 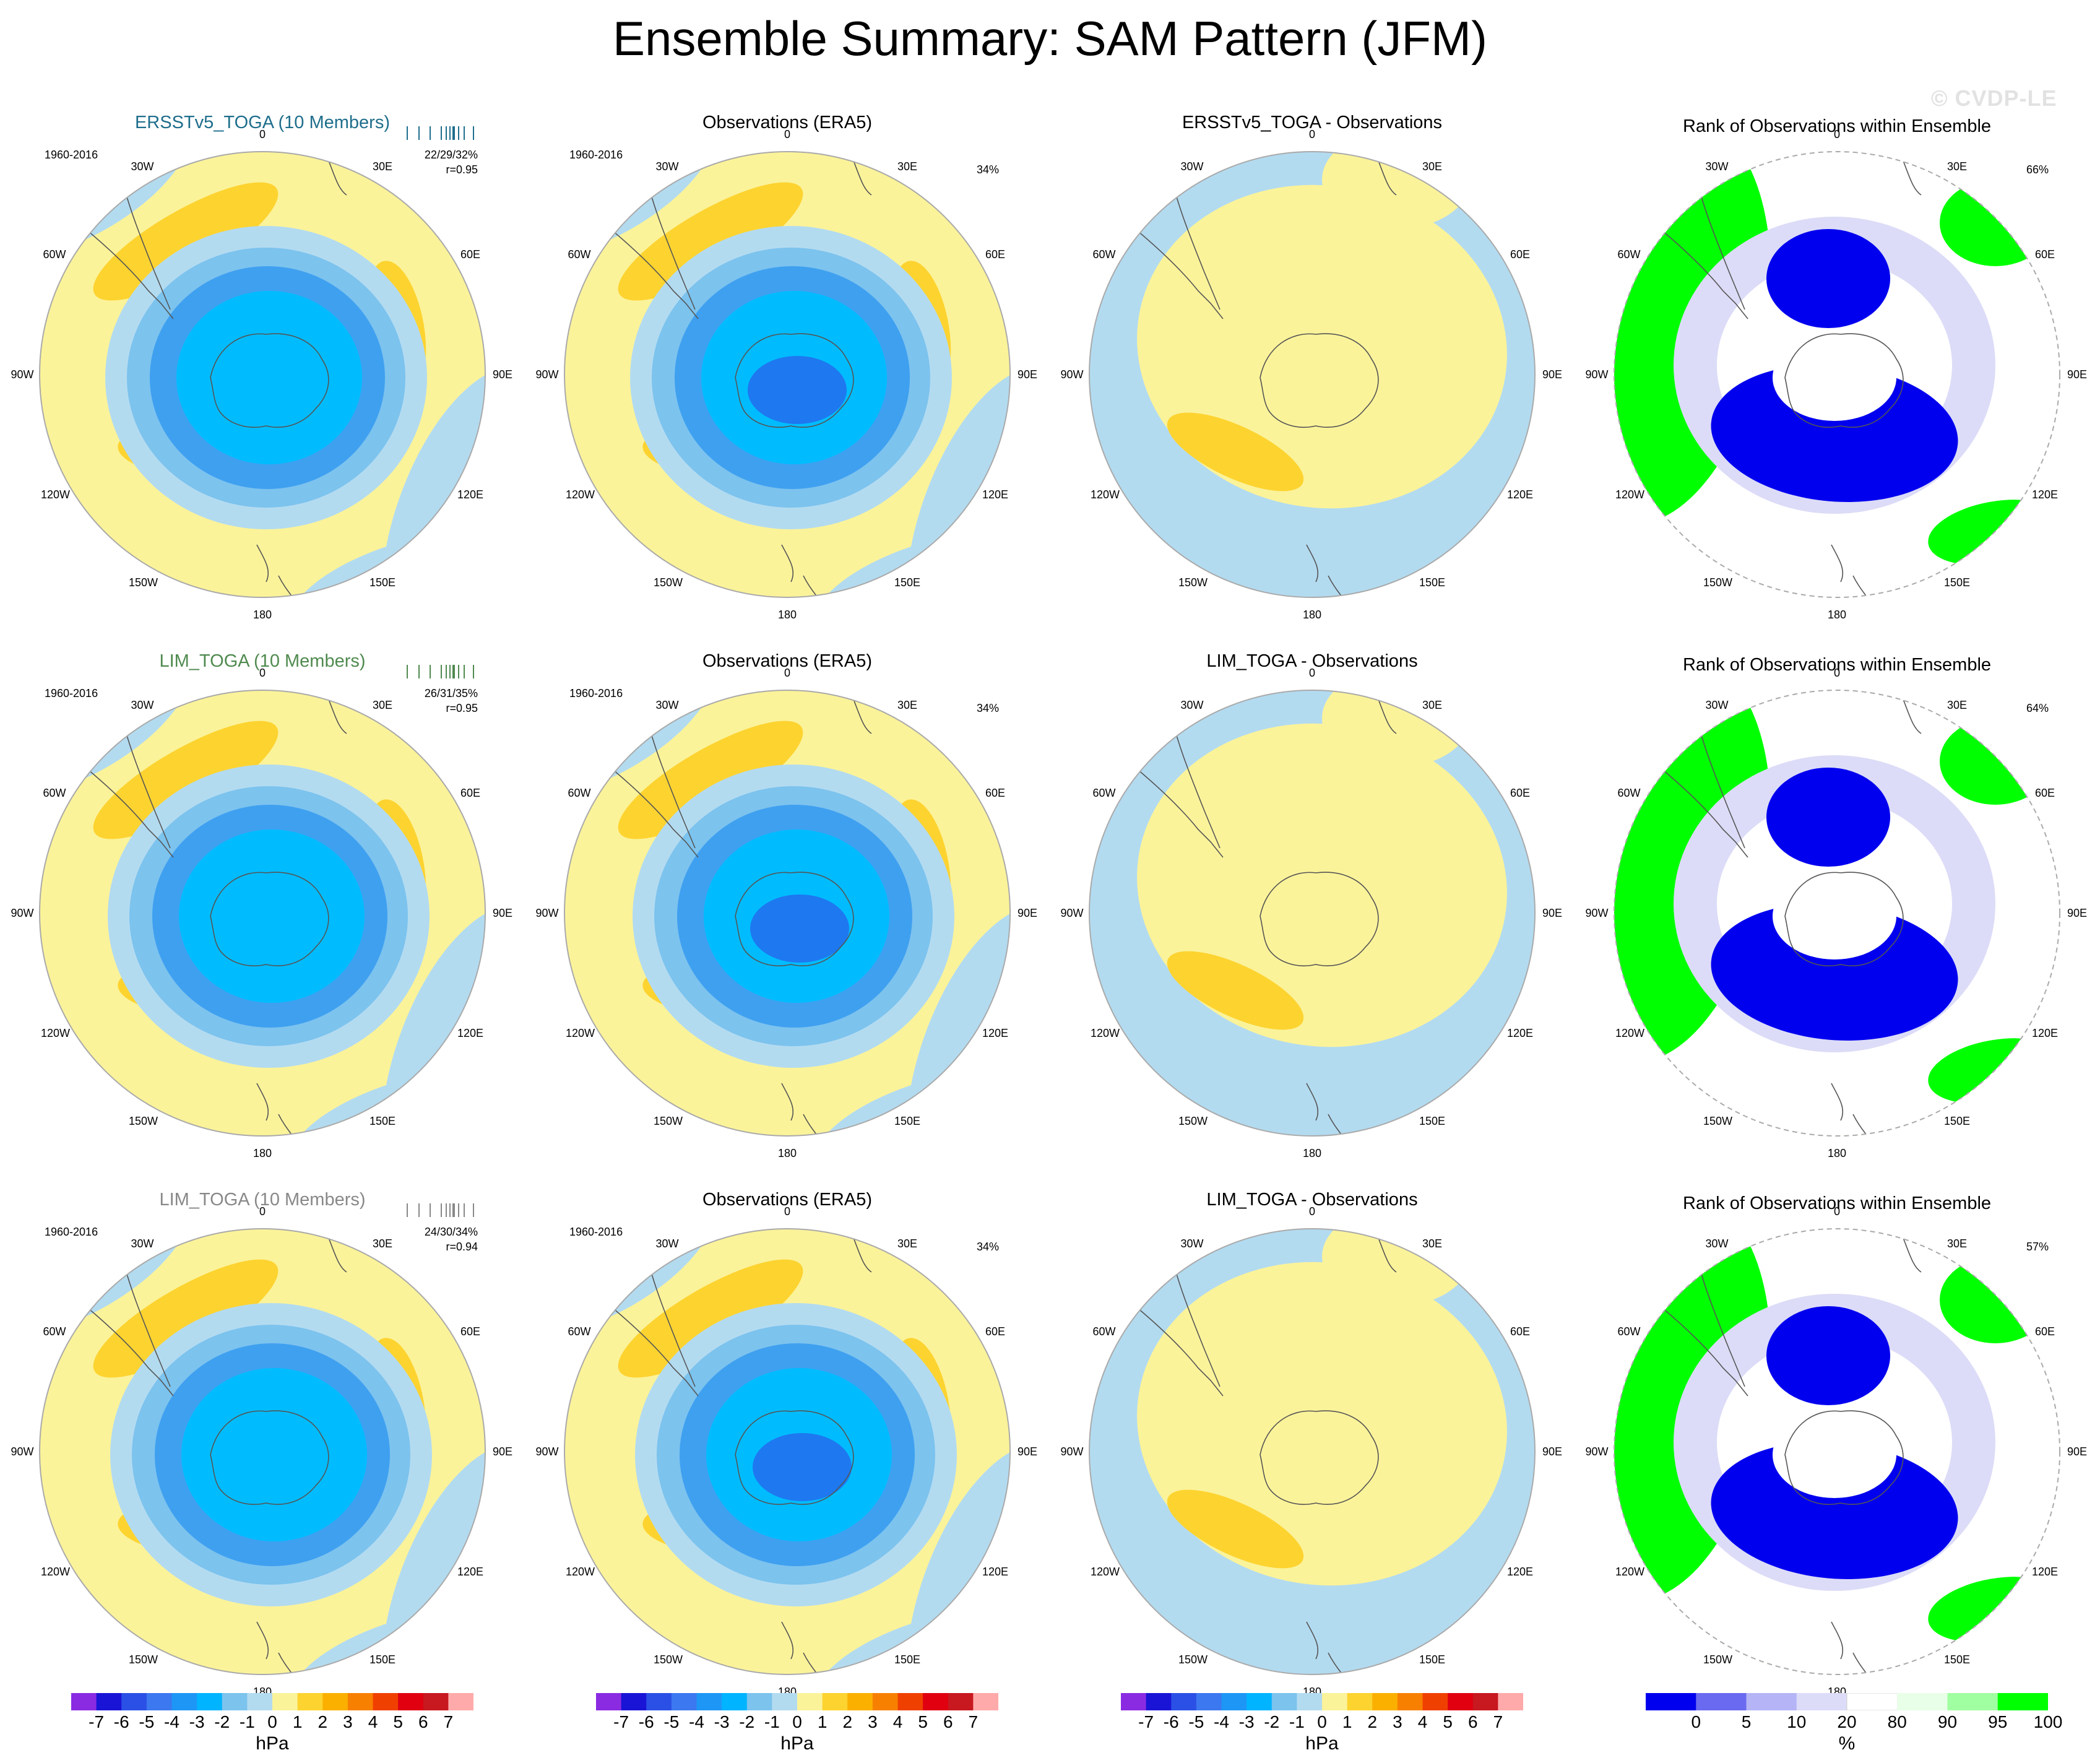 I want to click on colorbar-tick-label: 1, so click(x=1347, y=1721).